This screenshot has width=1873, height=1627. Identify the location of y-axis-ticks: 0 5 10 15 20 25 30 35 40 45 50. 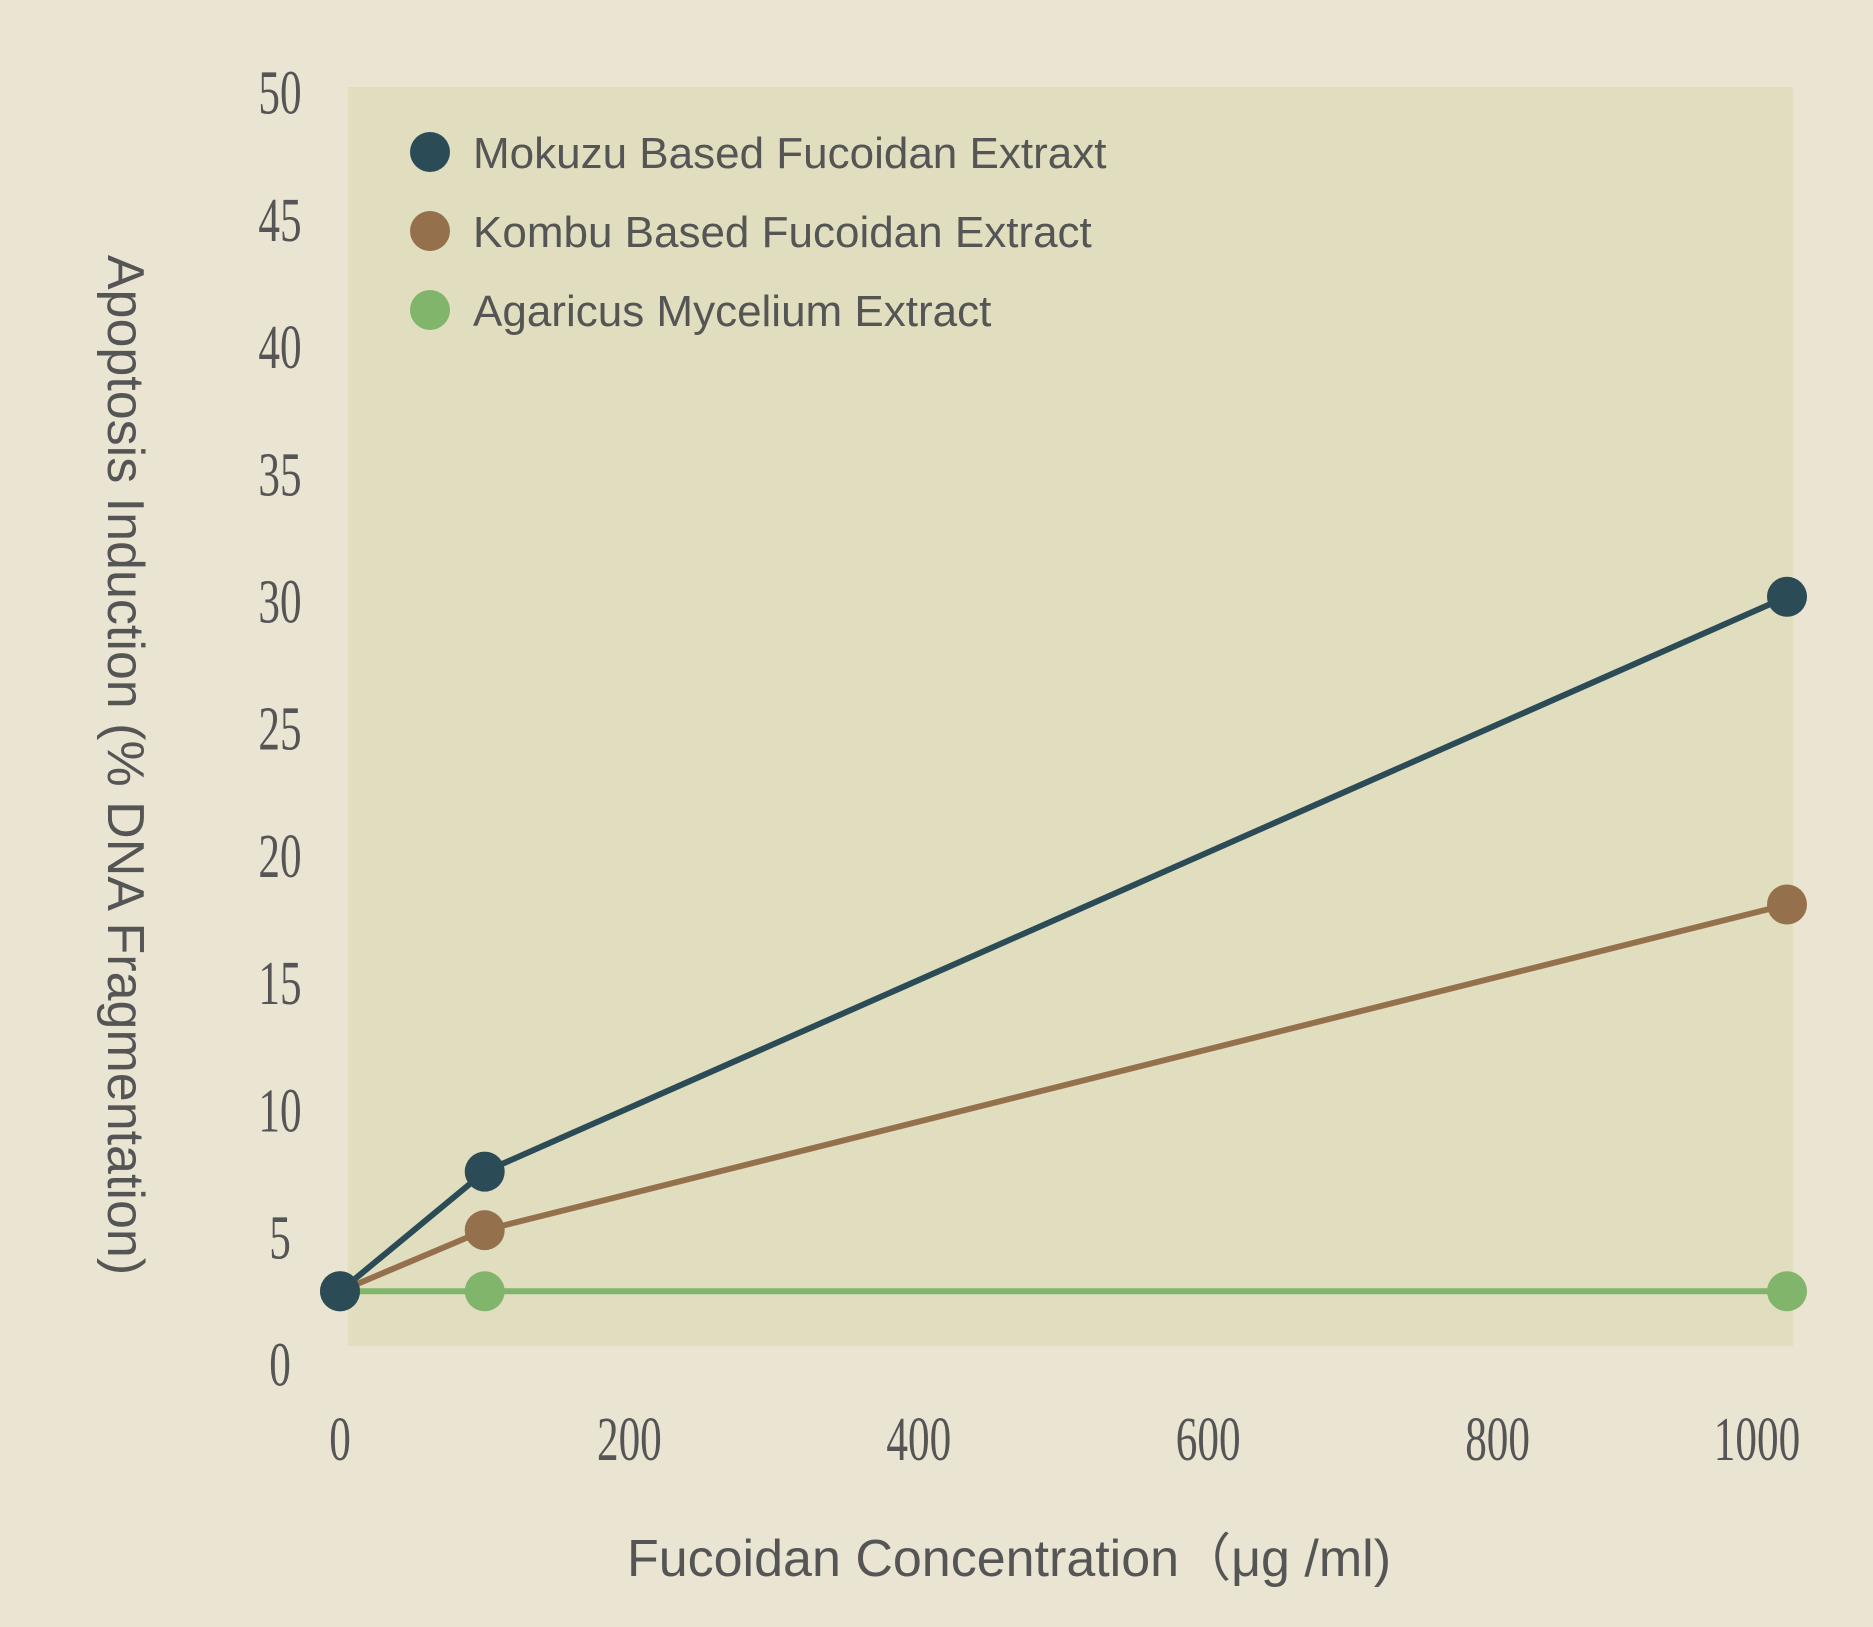
(279, 729).